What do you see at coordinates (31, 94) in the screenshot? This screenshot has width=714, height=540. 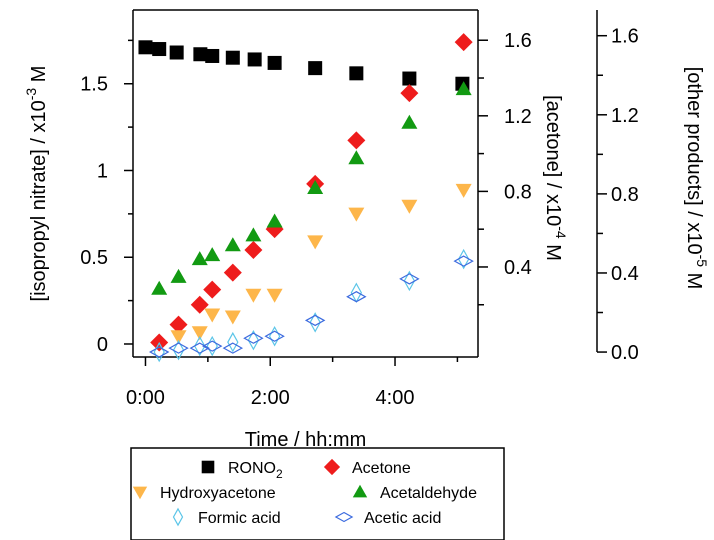 I see `left-axis-title-exponent: -3` at bounding box center [31, 94].